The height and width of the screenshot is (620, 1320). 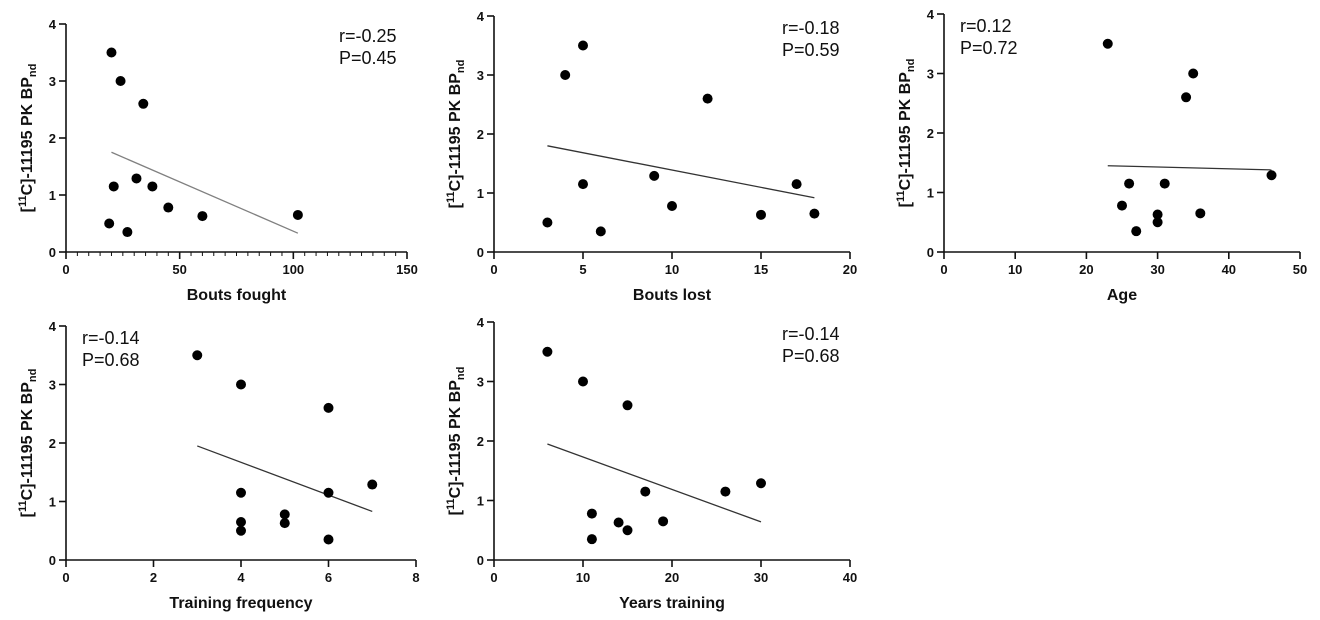 What do you see at coordinates (368, 58) in the screenshot?
I see `stat-p: P=0.45` at bounding box center [368, 58].